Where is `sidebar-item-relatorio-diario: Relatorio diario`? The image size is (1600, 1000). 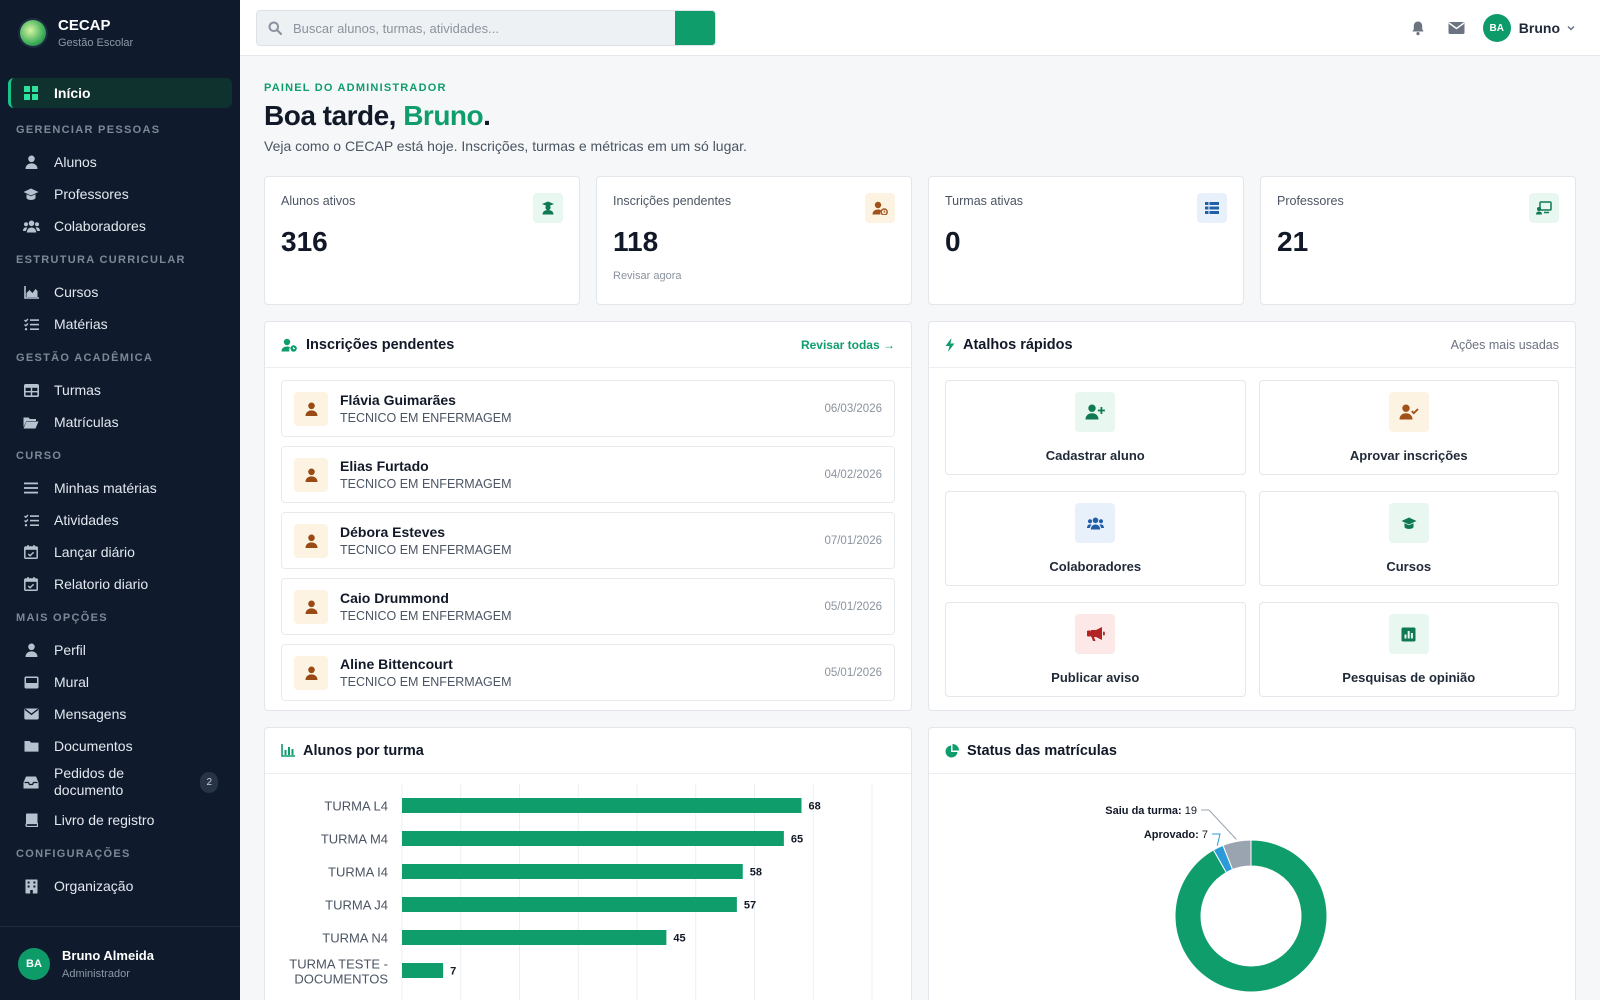
sidebar-item-relatorio-diario: Relatorio diario is located at coordinates (120, 584).